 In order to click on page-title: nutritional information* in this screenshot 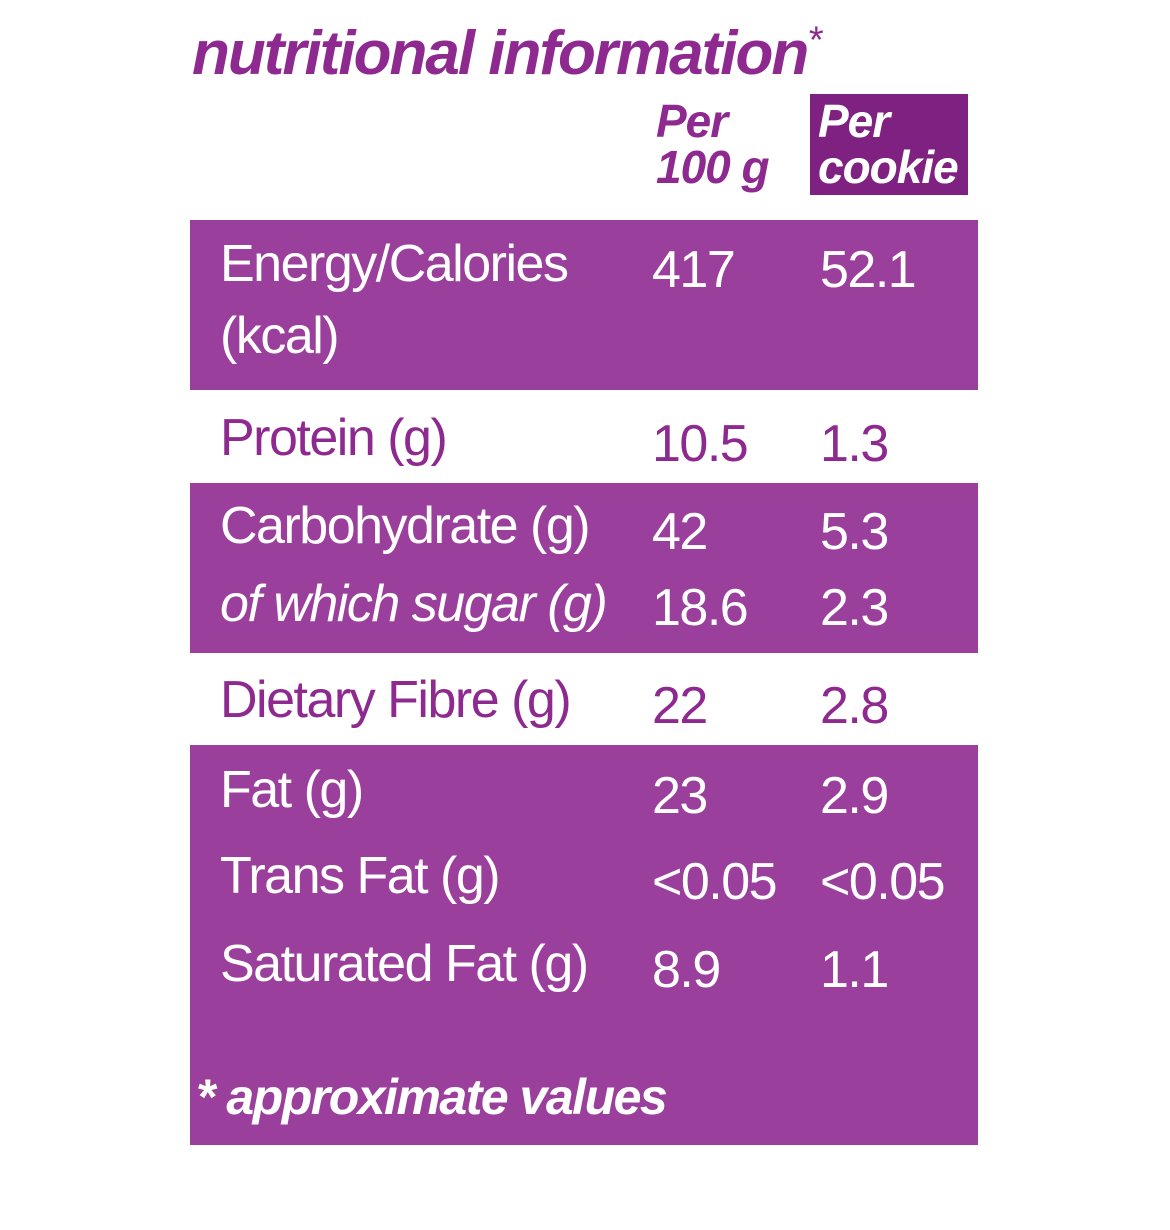, I will do `click(507, 53)`.